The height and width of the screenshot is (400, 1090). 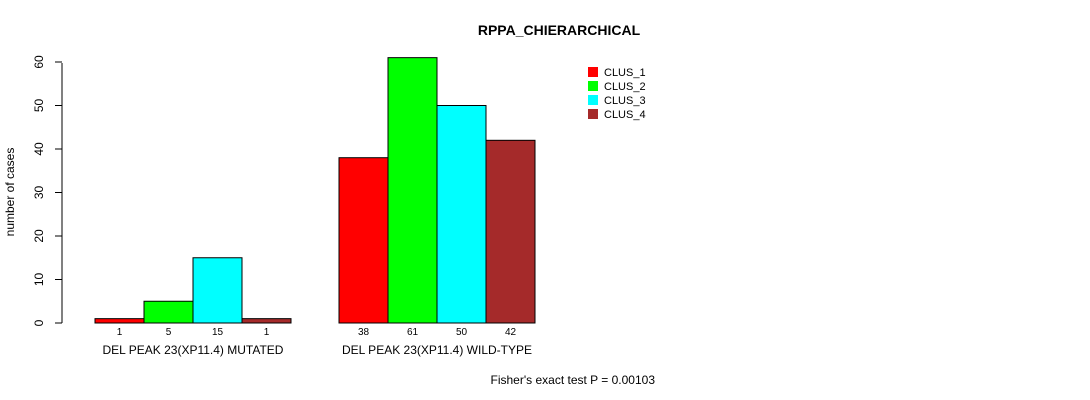 I want to click on bar-value-label: 50, so click(x=462, y=332).